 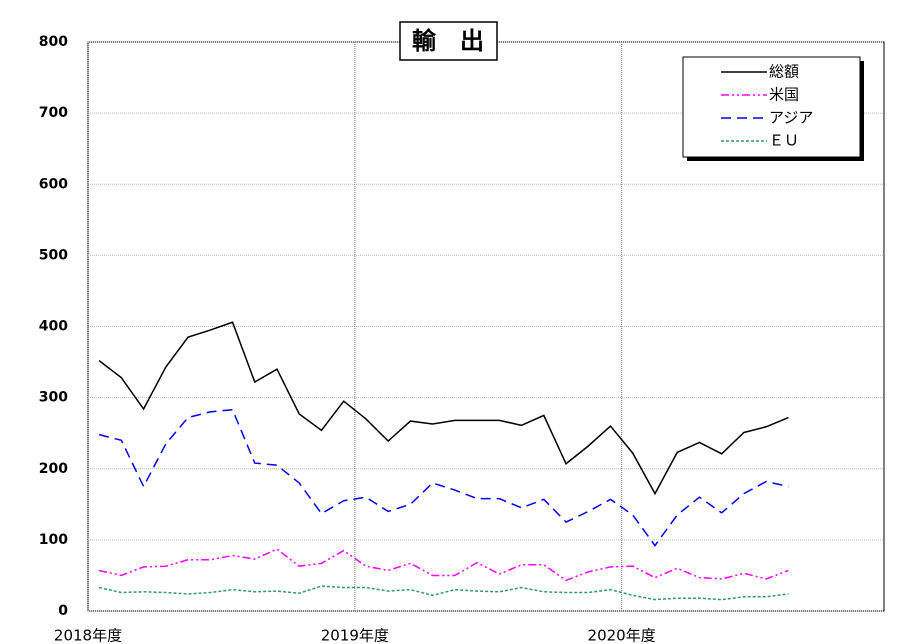 What do you see at coordinates (771, 107) in the screenshot?
I see `legend-box` at bounding box center [771, 107].